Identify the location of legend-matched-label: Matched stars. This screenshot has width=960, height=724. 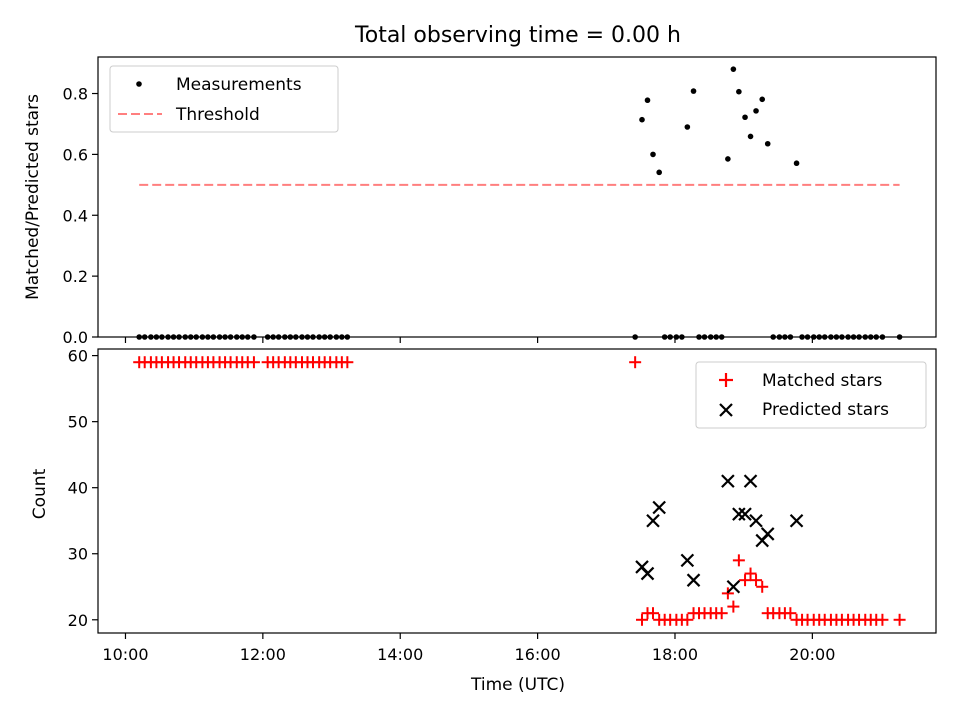
(822, 381).